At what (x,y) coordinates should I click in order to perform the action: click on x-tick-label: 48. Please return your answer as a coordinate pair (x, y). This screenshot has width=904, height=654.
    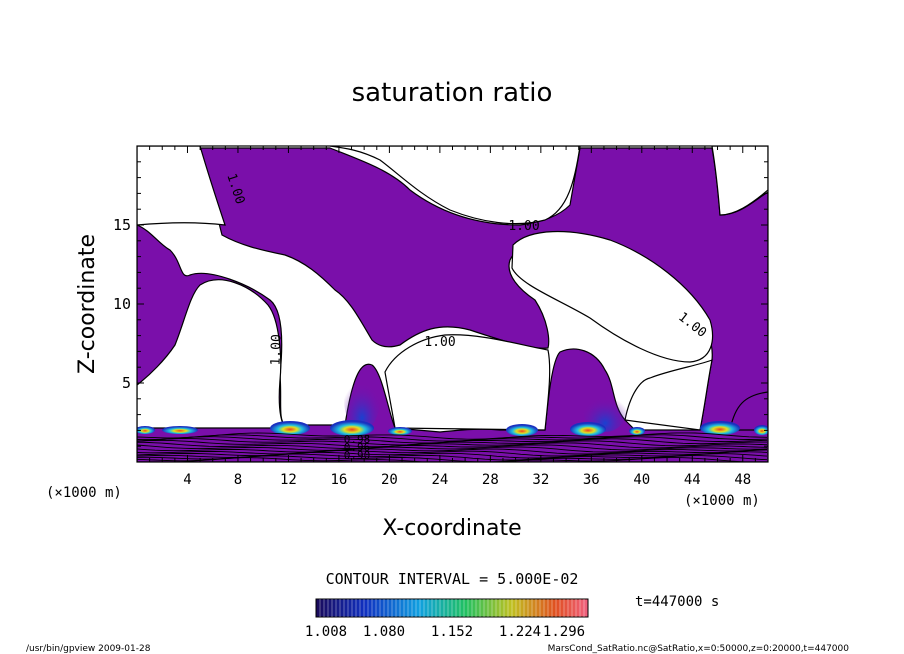
    Looking at the image, I should click on (742, 480).